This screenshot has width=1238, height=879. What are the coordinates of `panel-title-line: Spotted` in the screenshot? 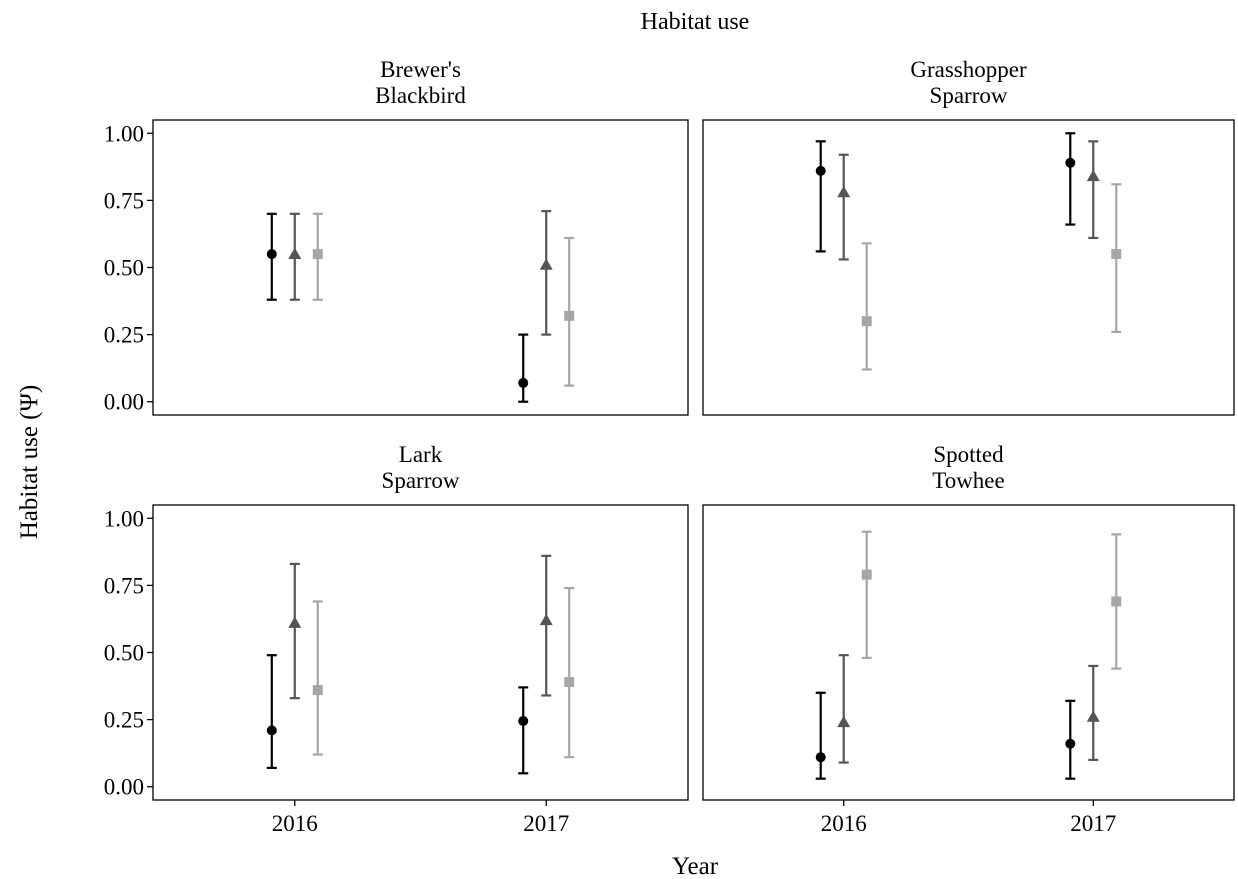 It's located at (968, 454).